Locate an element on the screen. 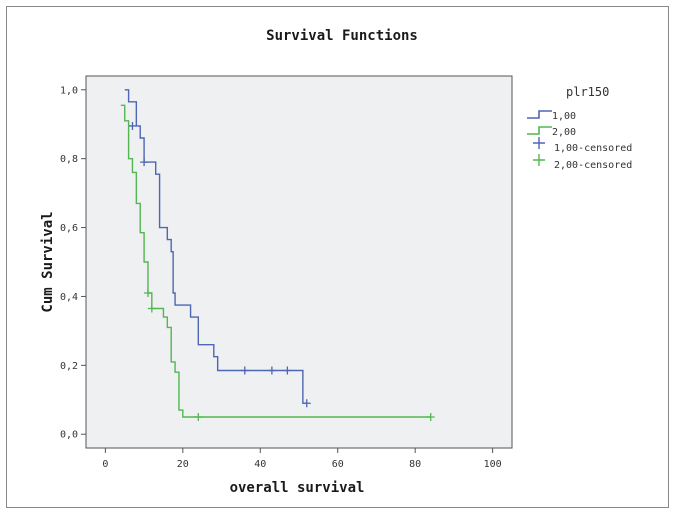  y-tick-label: 0,8 is located at coordinates (69, 159).